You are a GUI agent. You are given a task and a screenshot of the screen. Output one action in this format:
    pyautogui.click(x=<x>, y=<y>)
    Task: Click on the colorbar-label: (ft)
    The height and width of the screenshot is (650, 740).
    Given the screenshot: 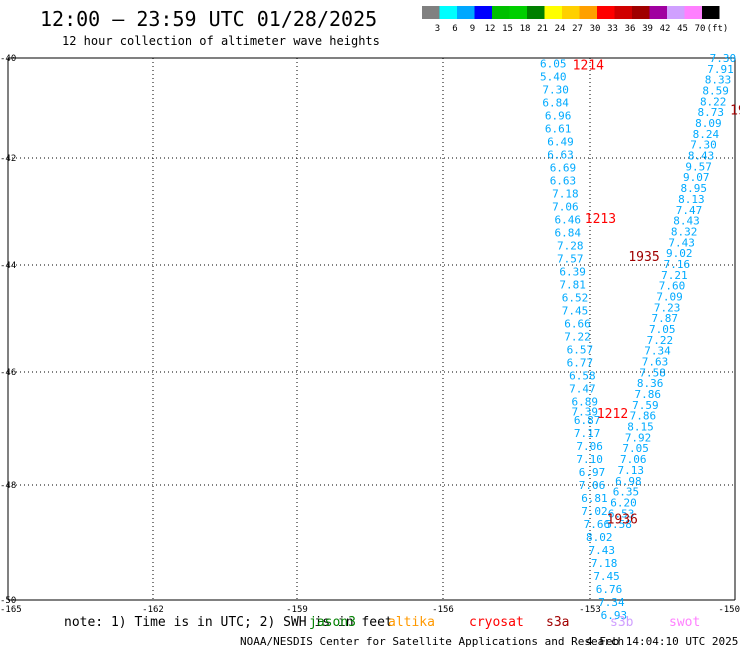 What is the action you would take?
    pyautogui.click(x=718, y=29)
    